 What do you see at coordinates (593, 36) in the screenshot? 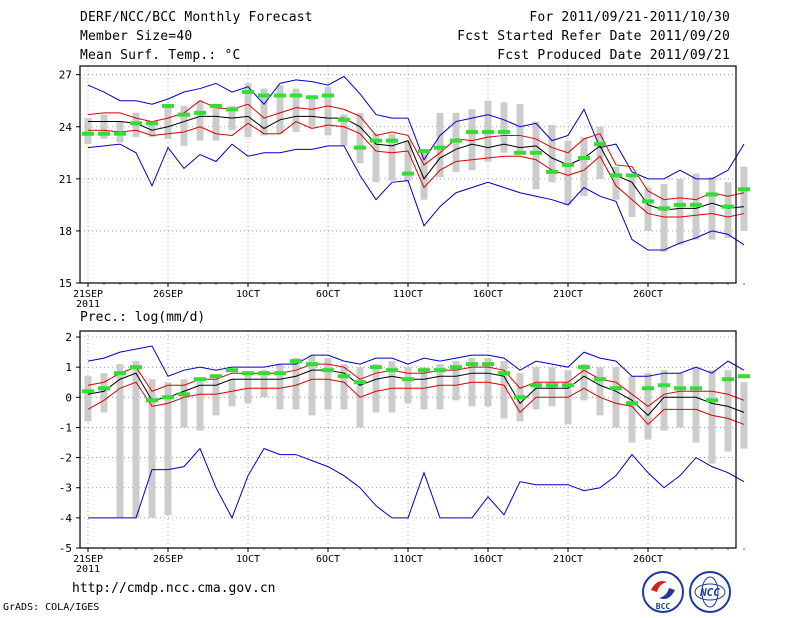
I see `started-date: Fcst Started Refer Date 2011/09/20` at bounding box center [593, 36].